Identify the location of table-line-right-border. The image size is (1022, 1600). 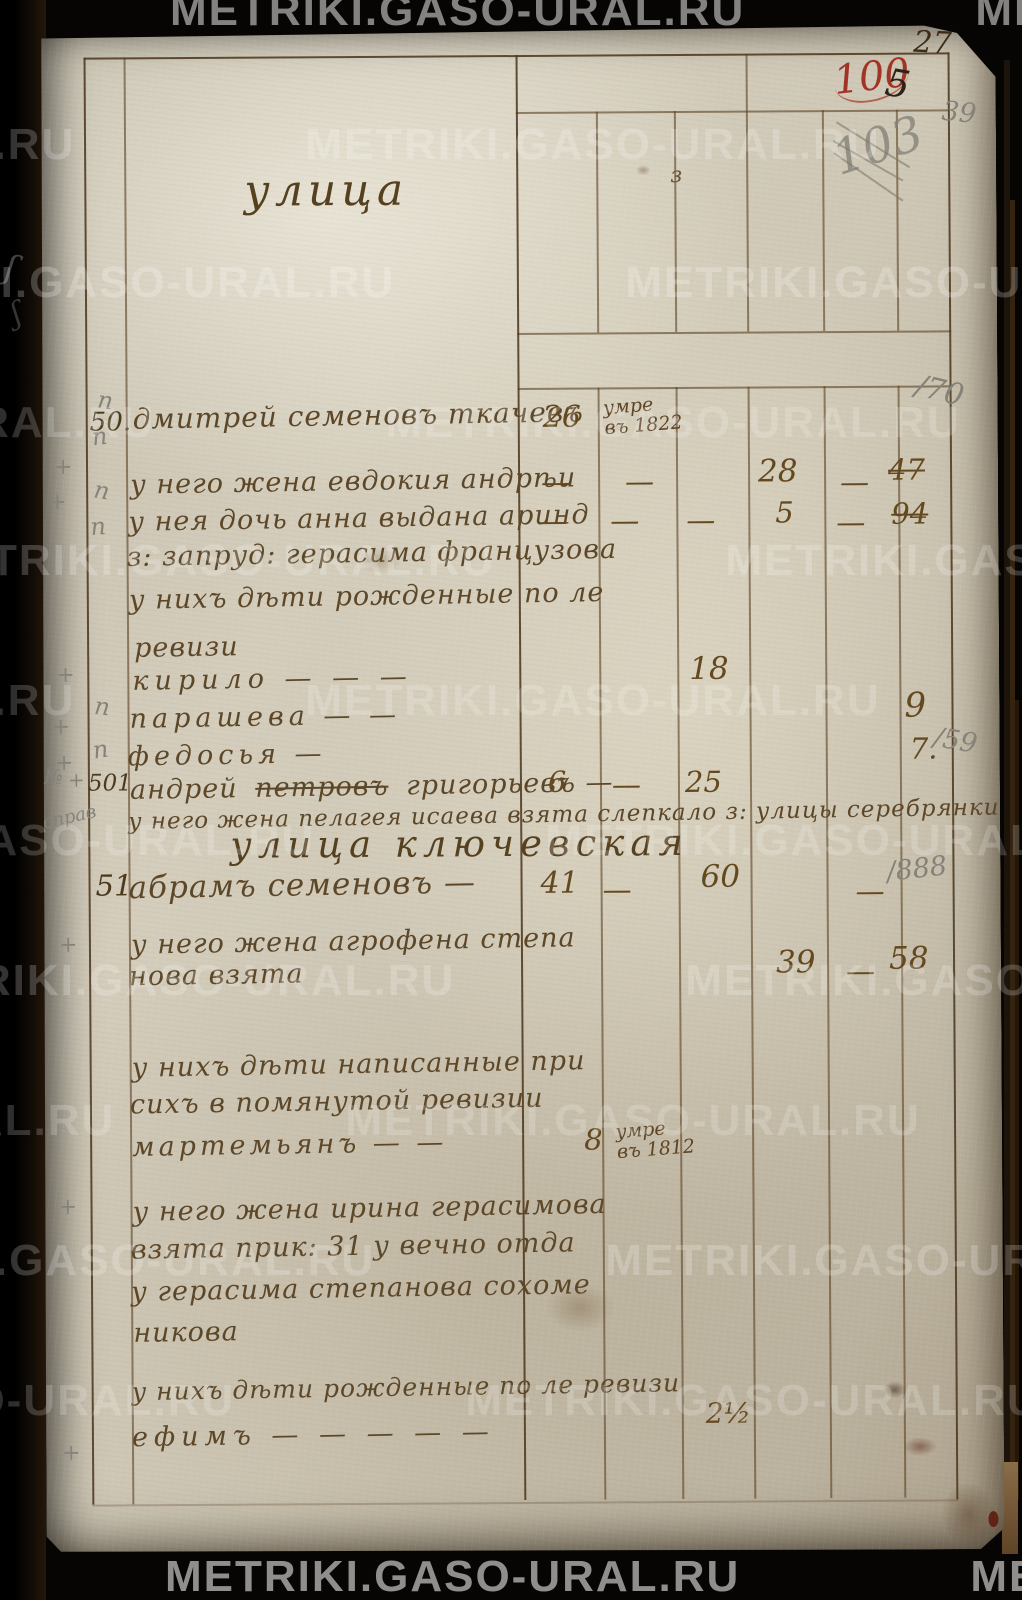
(953, 775).